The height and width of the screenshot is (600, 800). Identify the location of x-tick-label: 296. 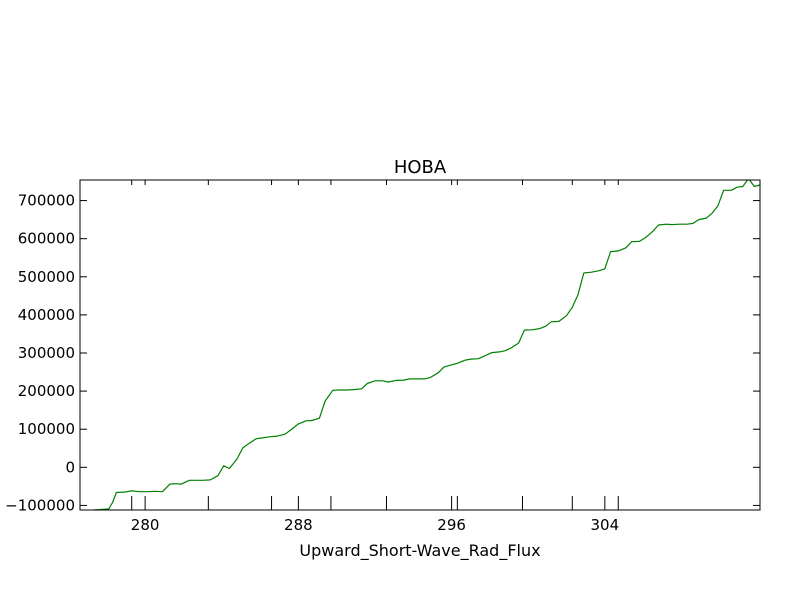
(451, 525).